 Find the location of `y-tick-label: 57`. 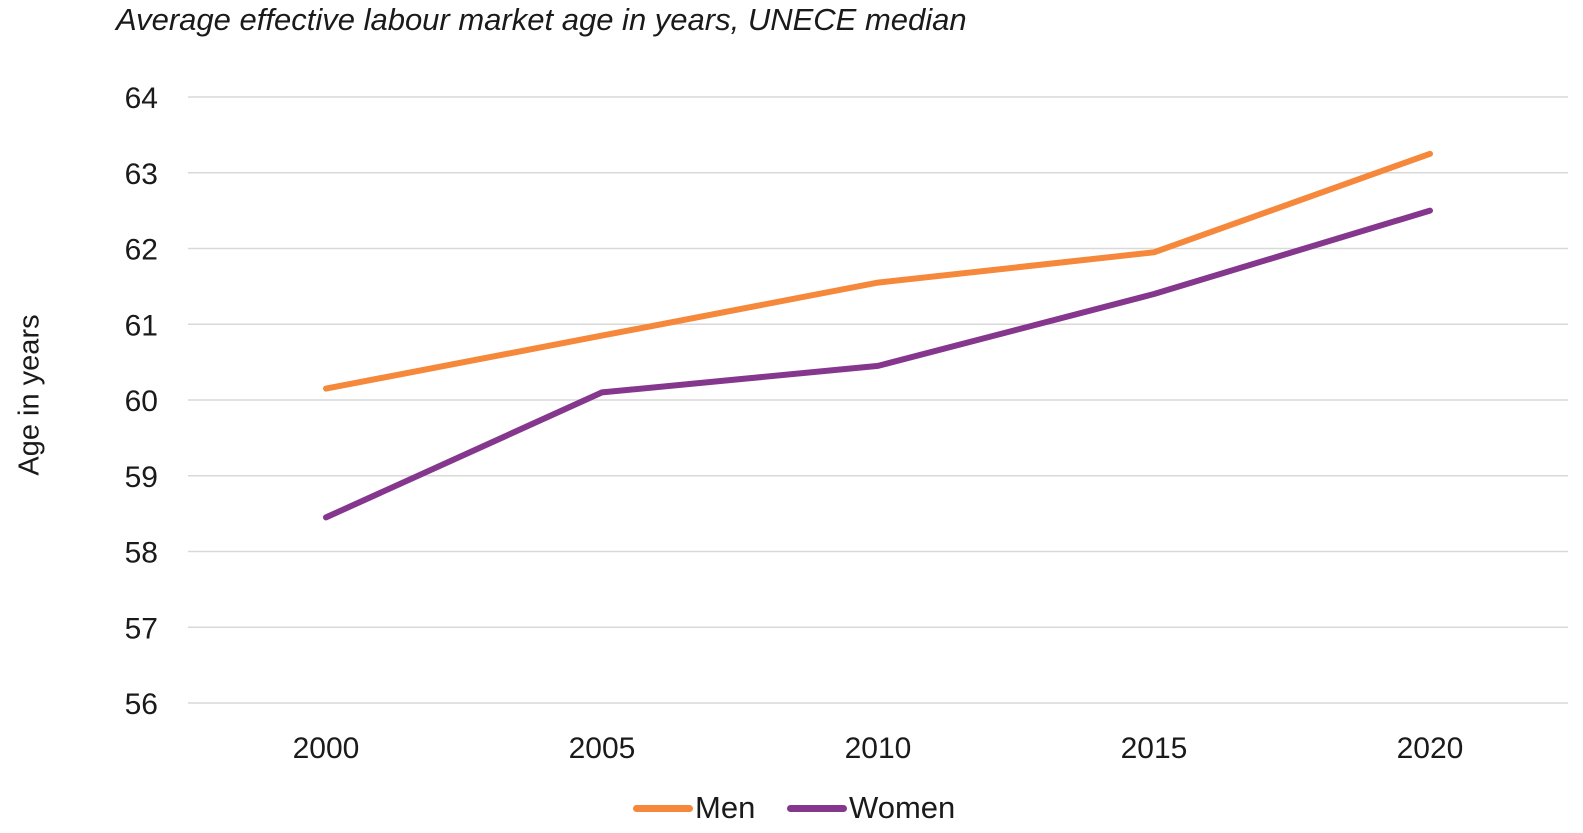

y-tick-label: 57 is located at coordinates (141, 628).